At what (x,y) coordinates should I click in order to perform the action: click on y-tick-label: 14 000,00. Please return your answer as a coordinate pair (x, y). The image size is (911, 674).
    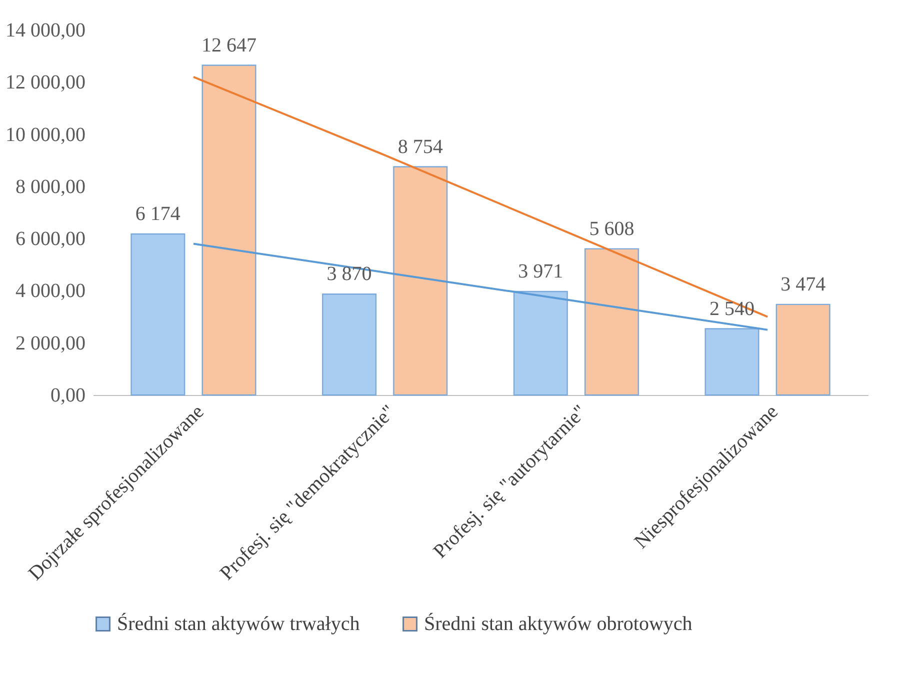
    Looking at the image, I should click on (46, 31).